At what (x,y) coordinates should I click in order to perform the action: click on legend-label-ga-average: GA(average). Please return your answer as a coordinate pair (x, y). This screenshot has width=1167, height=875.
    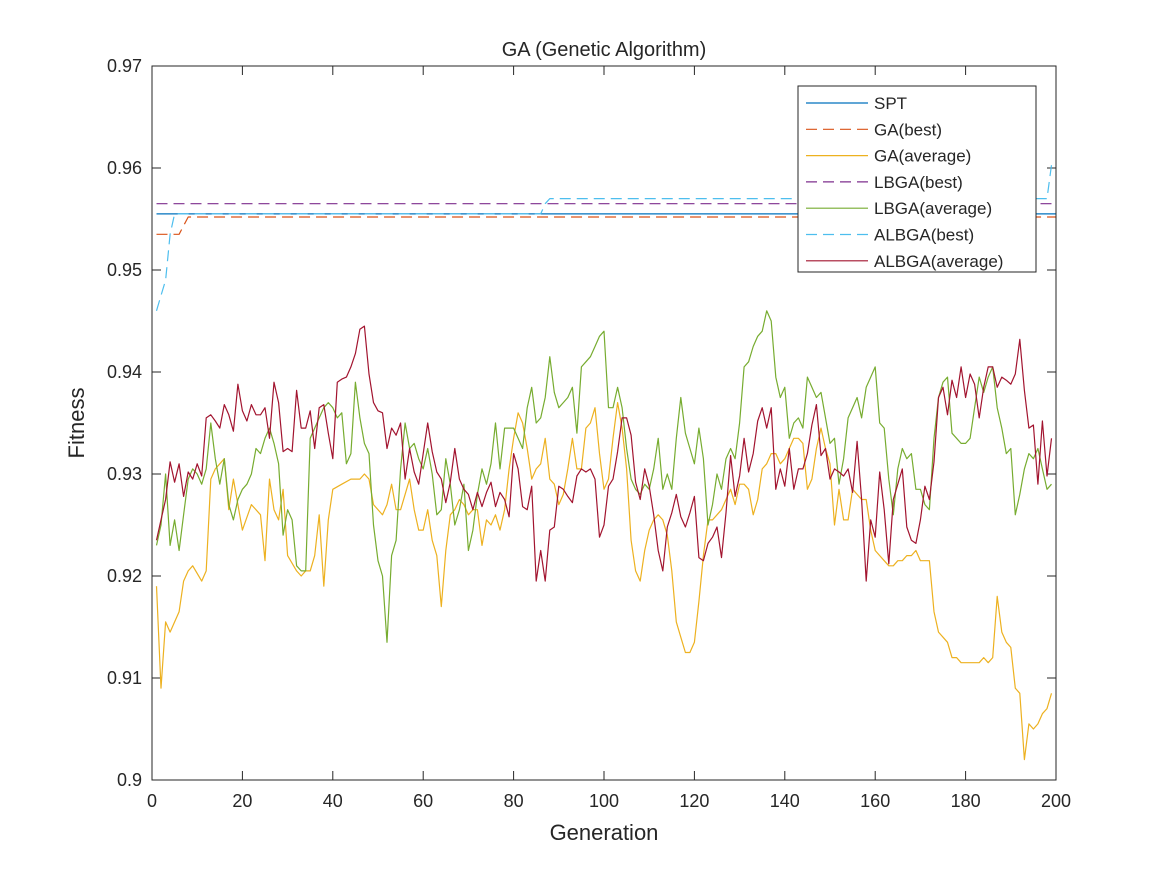
    Looking at the image, I should click on (922, 156).